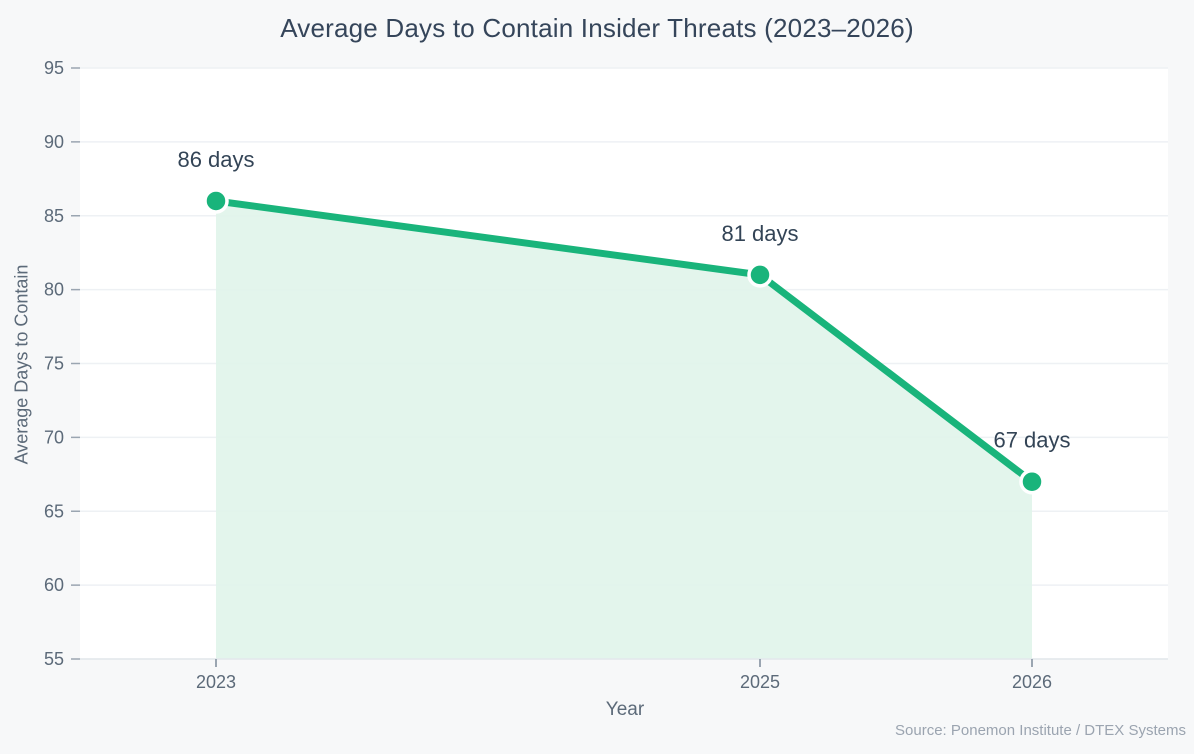  Describe the element at coordinates (54, 585) in the screenshot. I see `y-tick-label: 60` at that location.